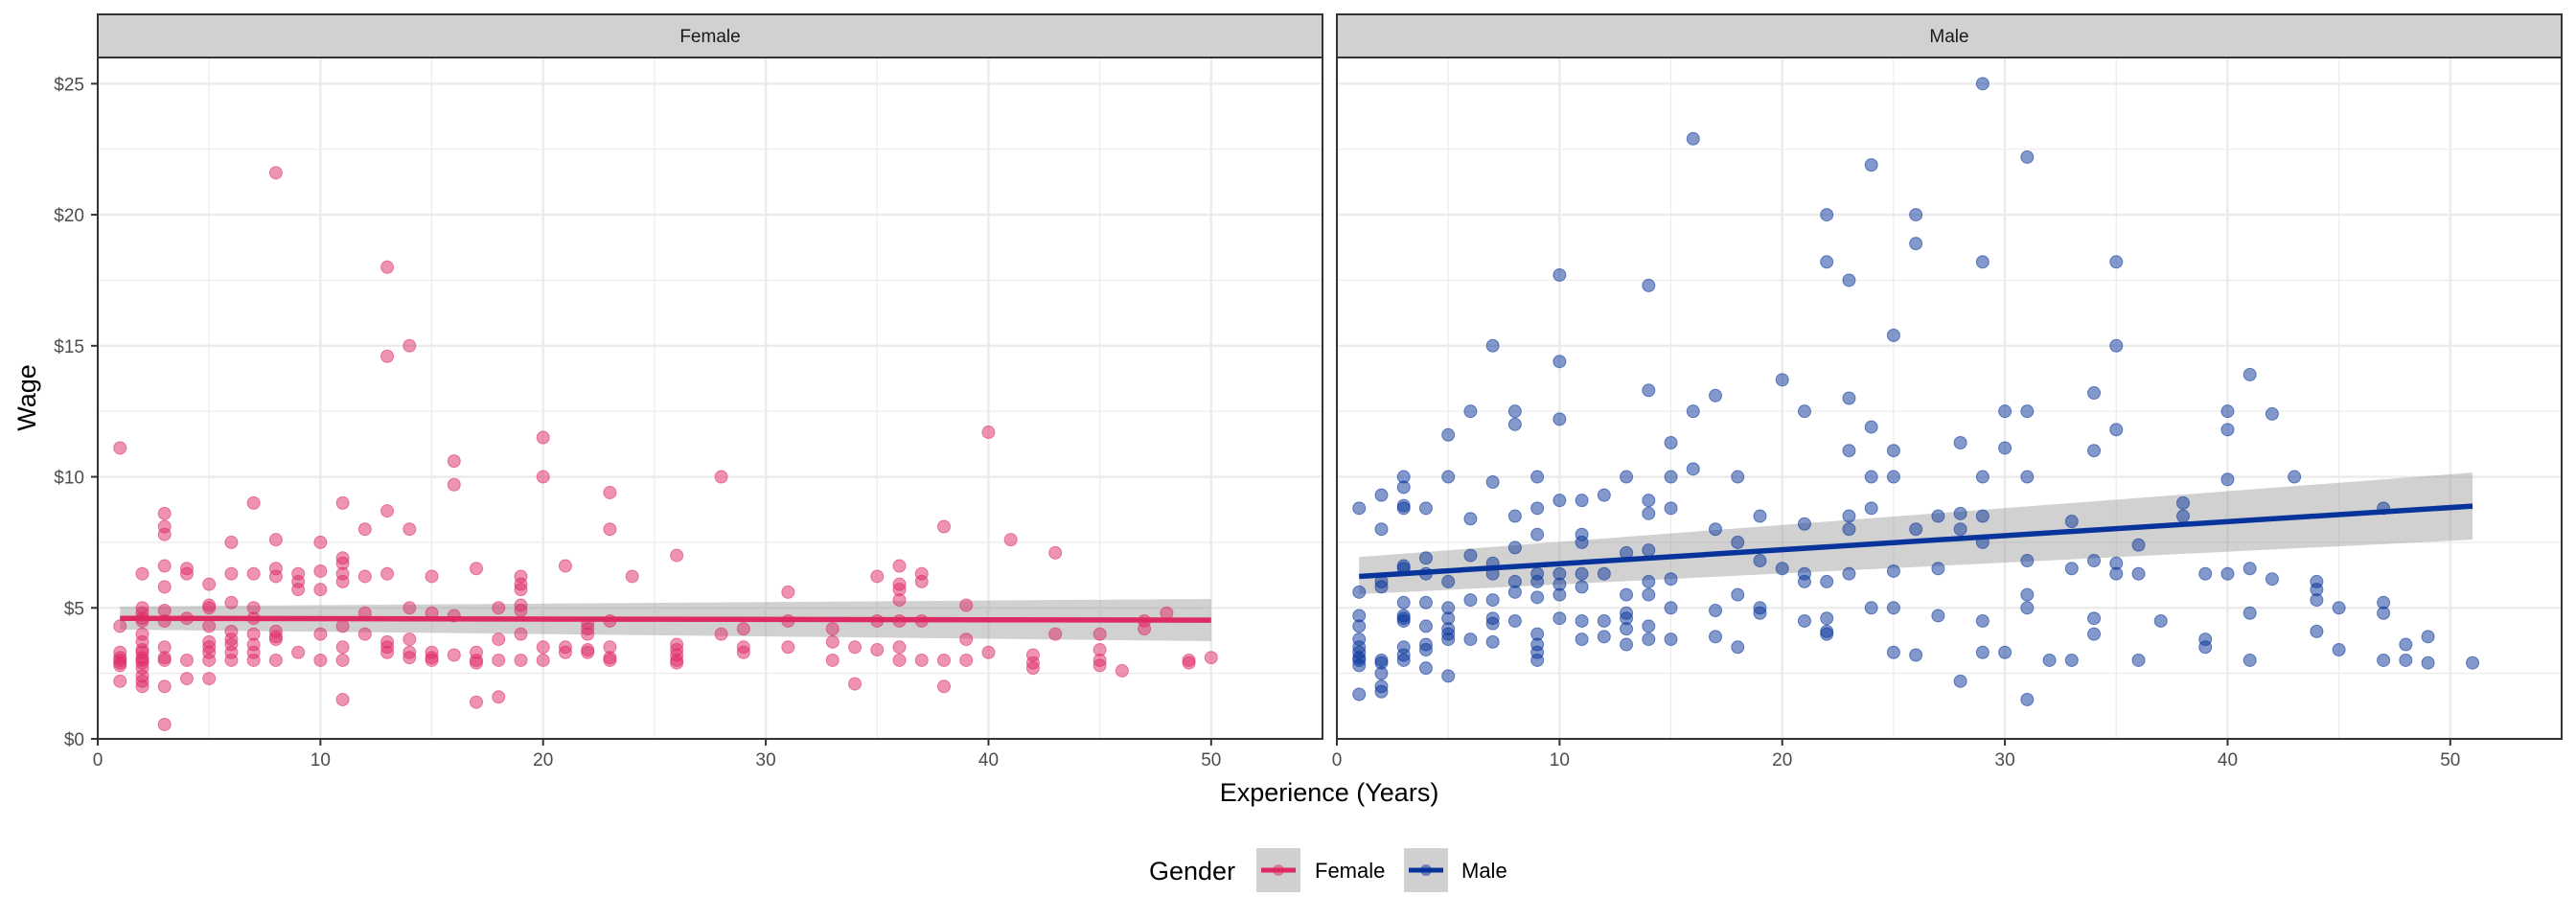 The image size is (2576, 920). What do you see at coordinates (1456, 870) in the screenshot?
I see `legend-item-male: Male` at bounding box center [1456, 870].